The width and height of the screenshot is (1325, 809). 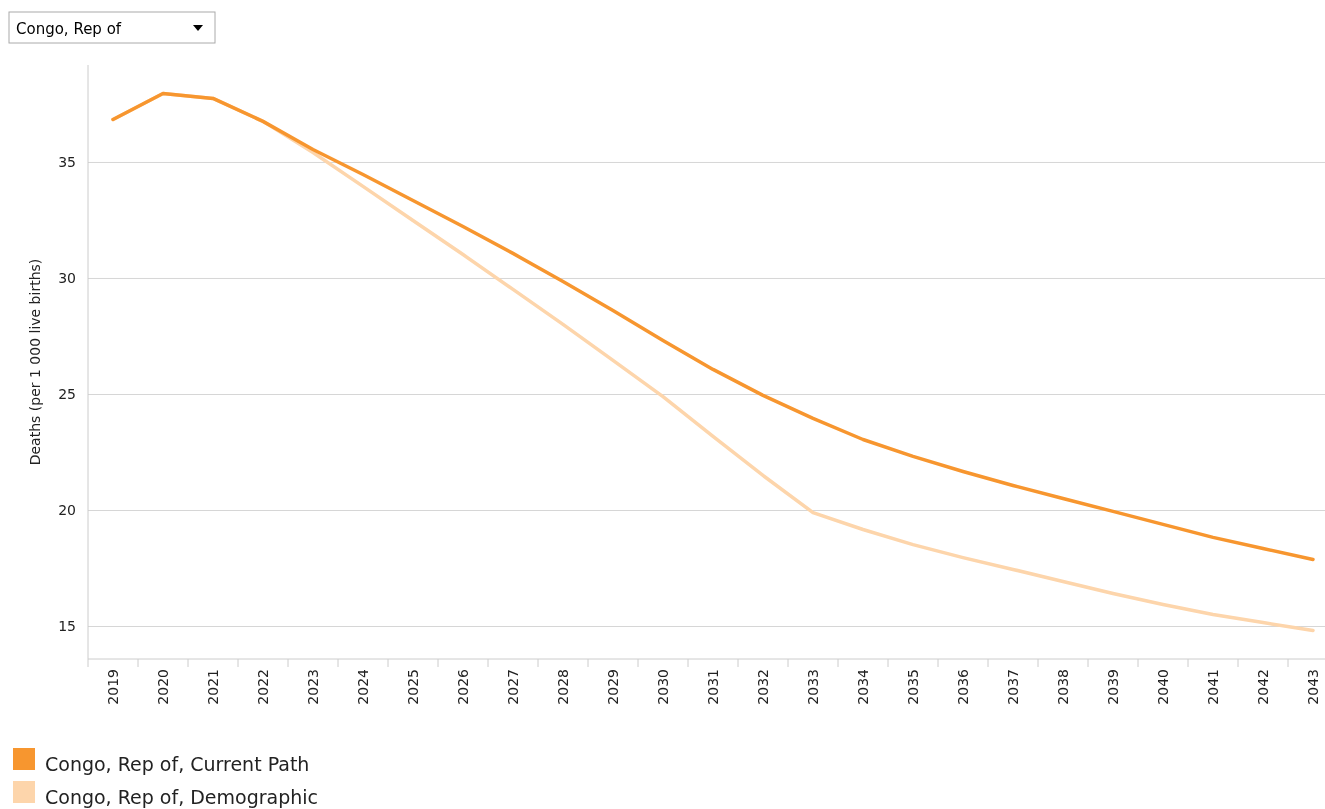 What do you see at coordinates (413, 687) in the screenshot?
I see `x-tick-label: 2025` at bounding box center [413, 687].